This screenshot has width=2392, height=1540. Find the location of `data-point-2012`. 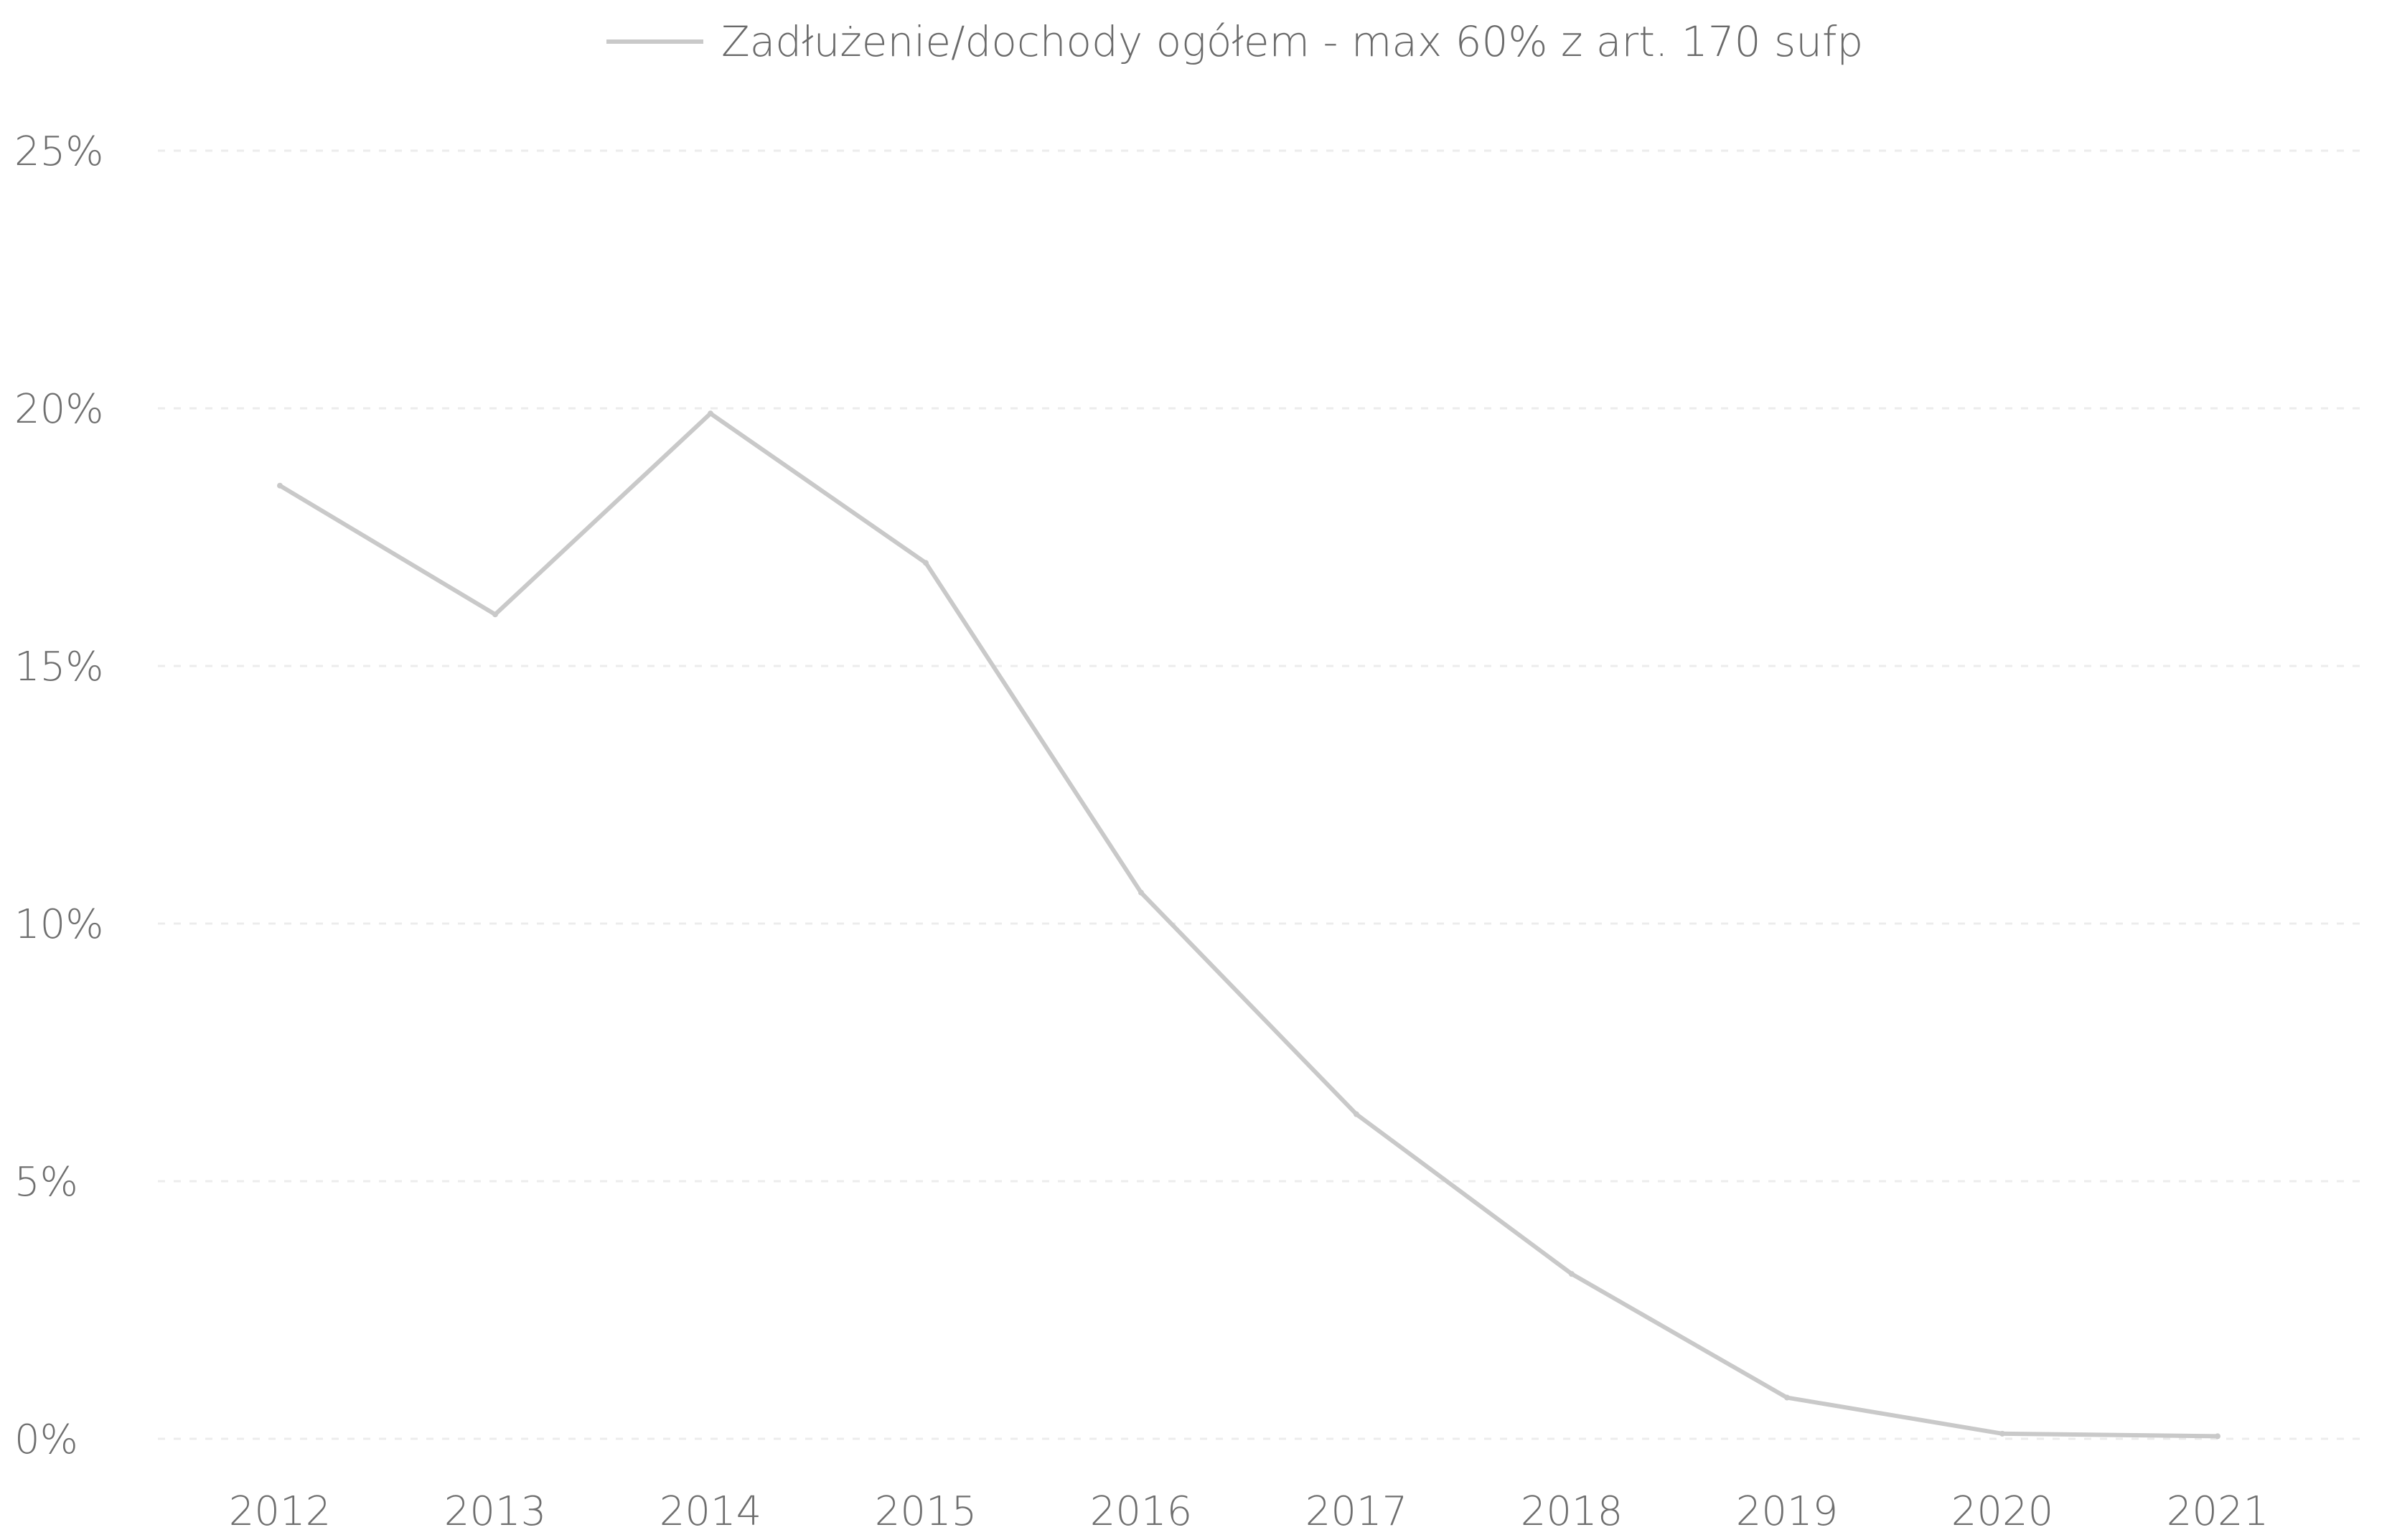

data-point-2012 is located at coordinates (280, 485).